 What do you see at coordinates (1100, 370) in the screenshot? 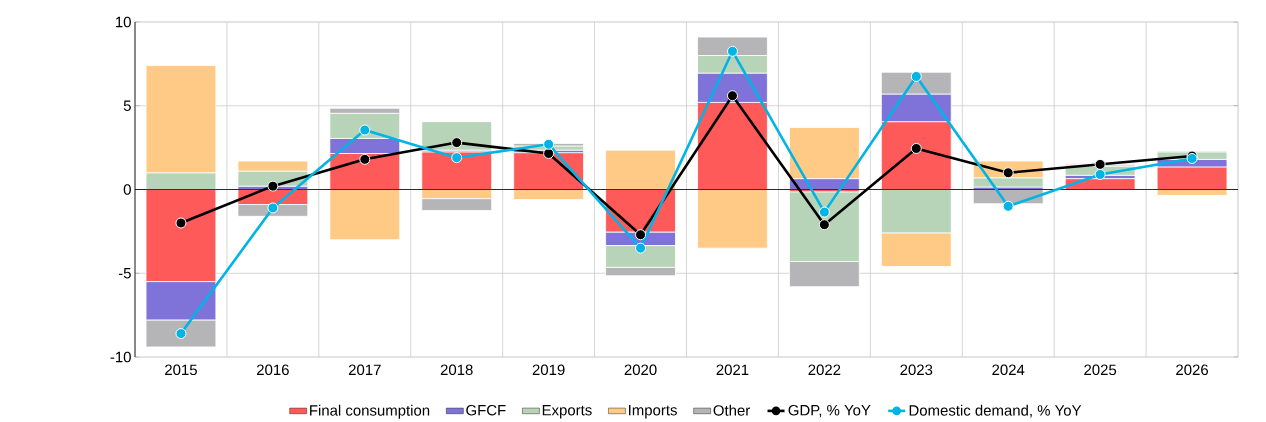
I see `x-tick-label: 2025` at bounding box center [1100, 370].